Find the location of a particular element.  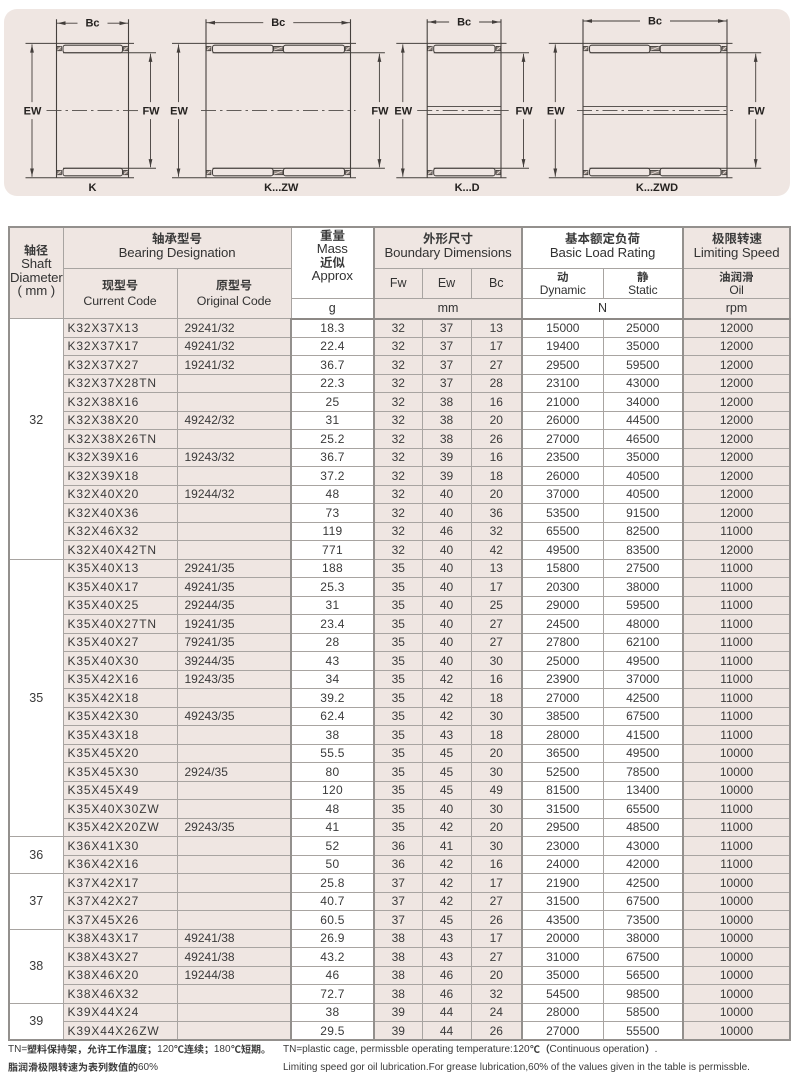

svg-text: K...ZWD is located at coordinates (657, 188).